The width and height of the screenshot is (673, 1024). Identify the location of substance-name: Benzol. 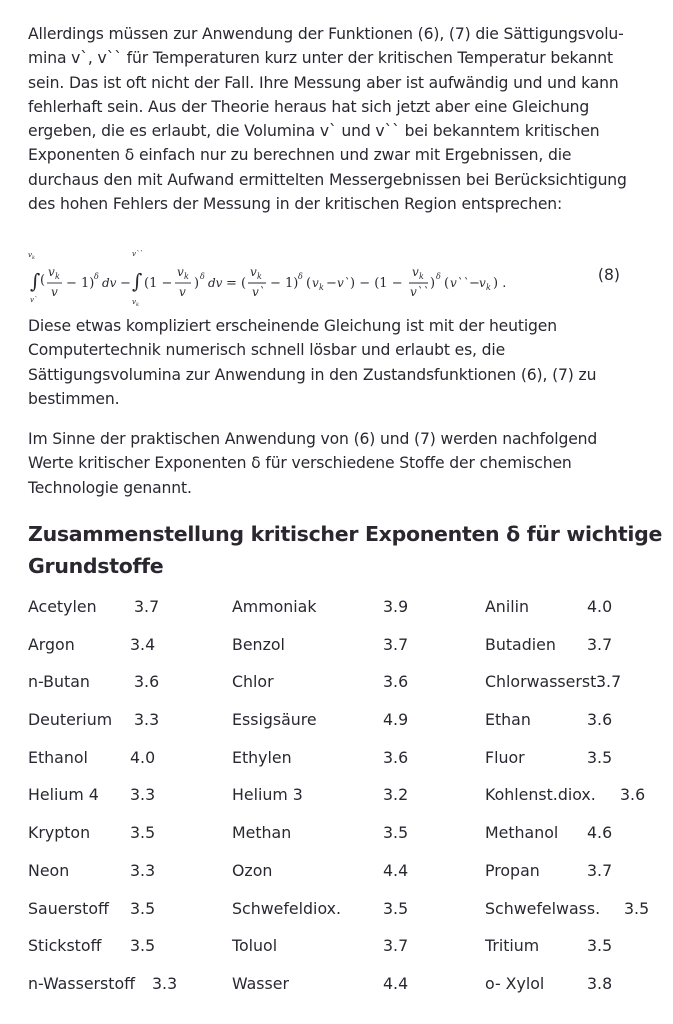
(258, 644).